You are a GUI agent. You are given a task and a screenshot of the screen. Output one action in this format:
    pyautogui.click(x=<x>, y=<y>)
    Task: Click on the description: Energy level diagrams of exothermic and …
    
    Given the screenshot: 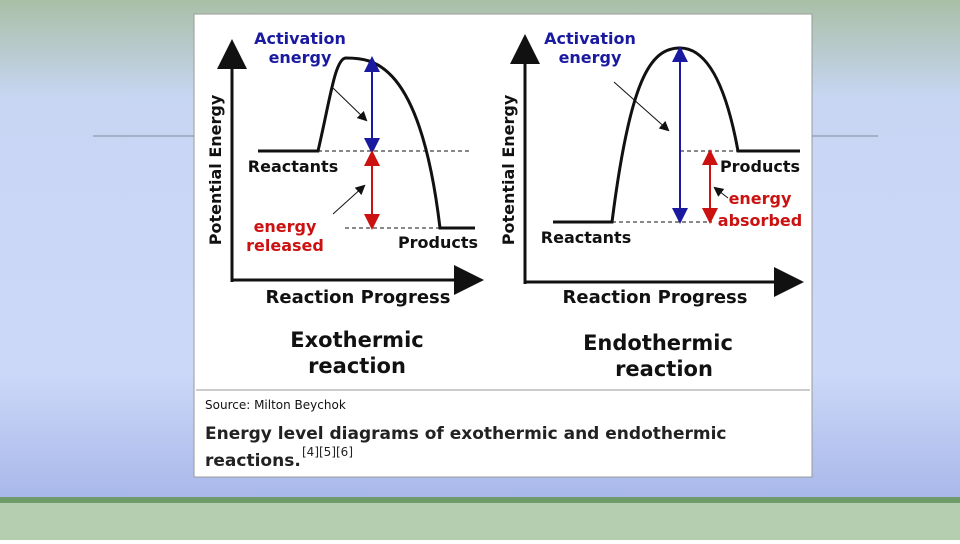 What is the action you would take?
    pyautogui.click(x=466, y=434)
    